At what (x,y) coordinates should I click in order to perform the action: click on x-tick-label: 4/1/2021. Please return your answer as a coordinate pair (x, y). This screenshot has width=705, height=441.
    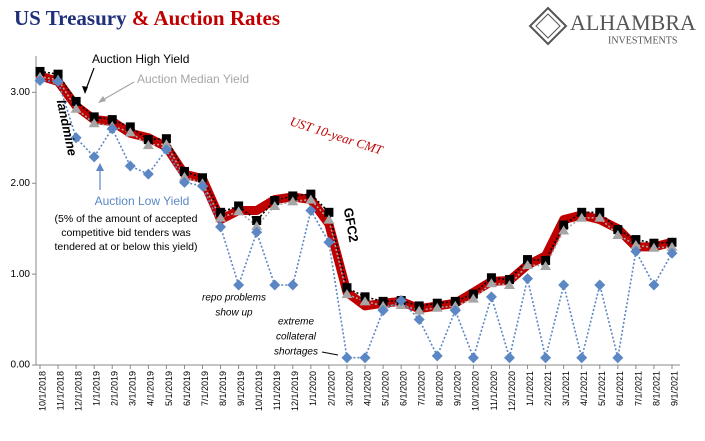
    Looking at the image, I should click on (584, 388).